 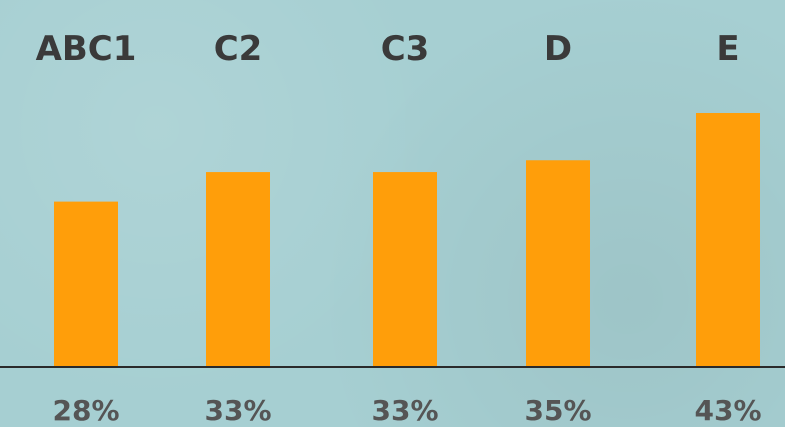 I want to click on category-label-c3: C3, so click(x=405, y=49).